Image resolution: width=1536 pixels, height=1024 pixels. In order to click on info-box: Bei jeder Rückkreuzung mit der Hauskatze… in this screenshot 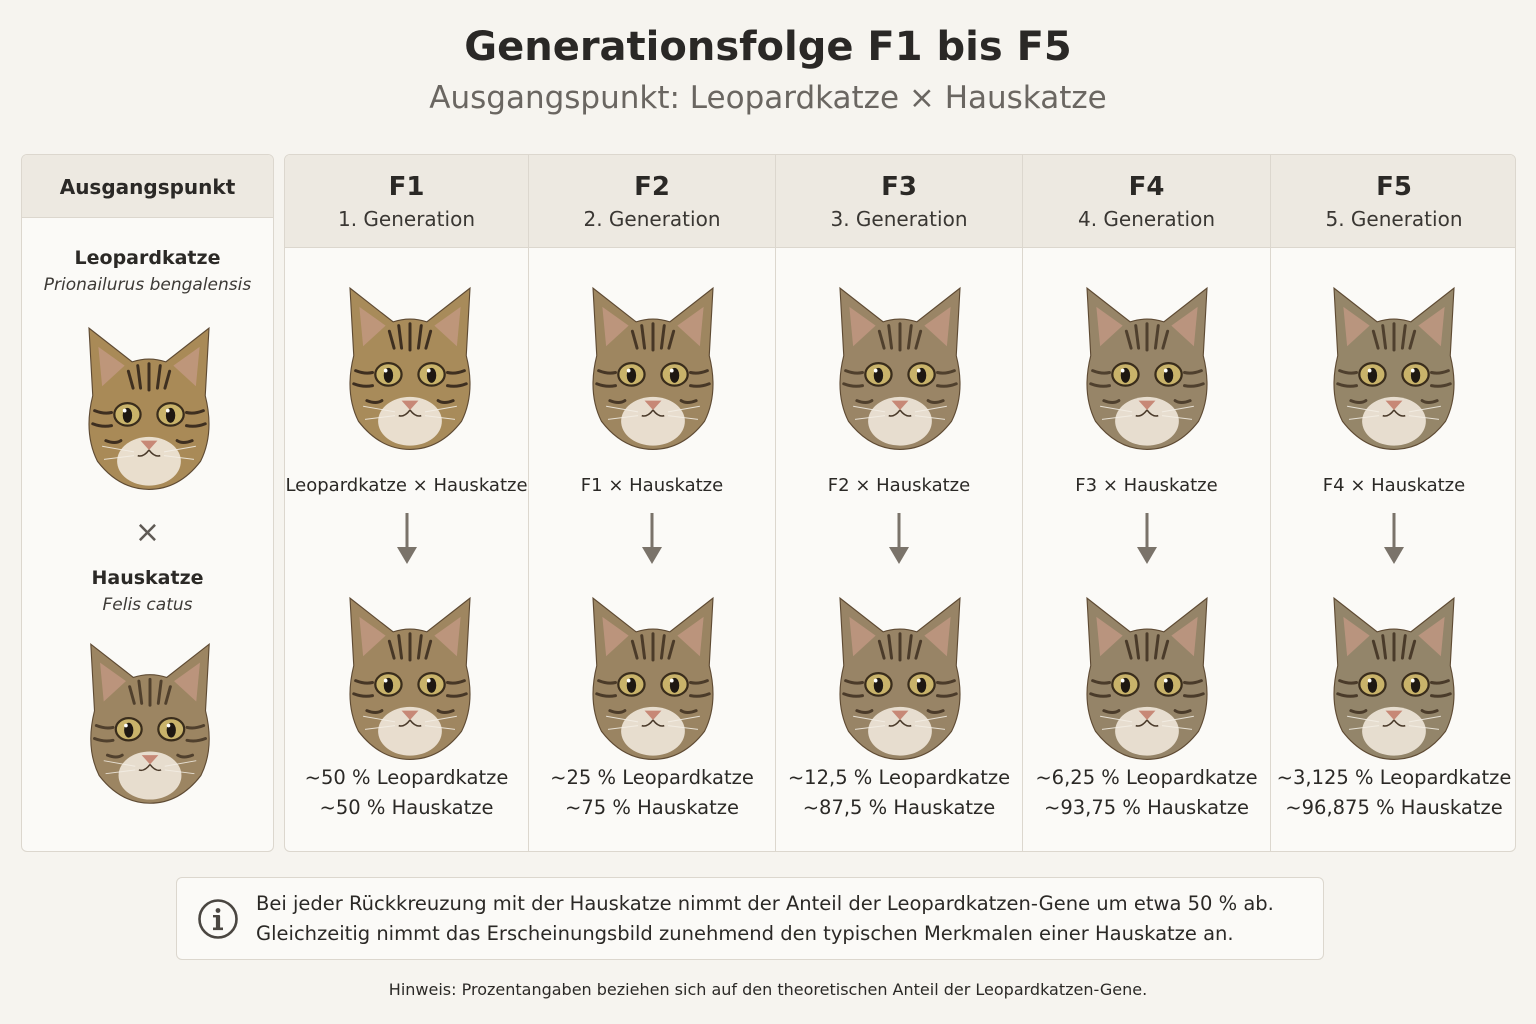, I will do `click(750, 918)`.